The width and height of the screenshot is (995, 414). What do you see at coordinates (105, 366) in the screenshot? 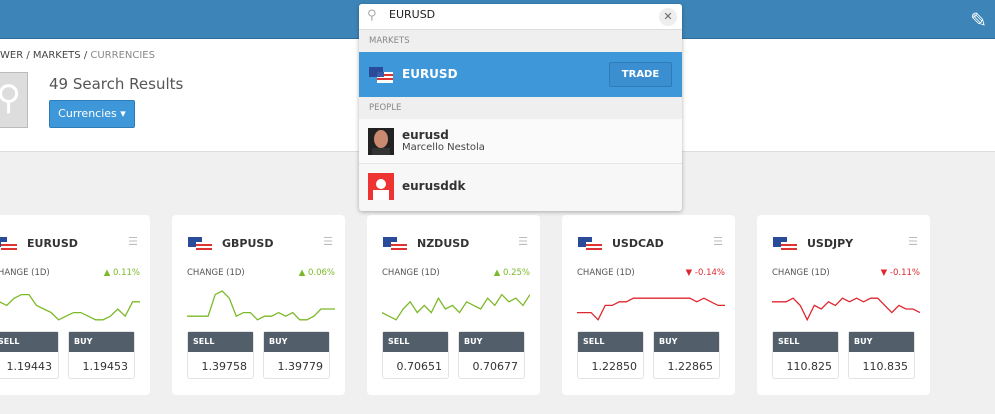
I see `buy-price: 1.19453` at bounding box center [105, 366].